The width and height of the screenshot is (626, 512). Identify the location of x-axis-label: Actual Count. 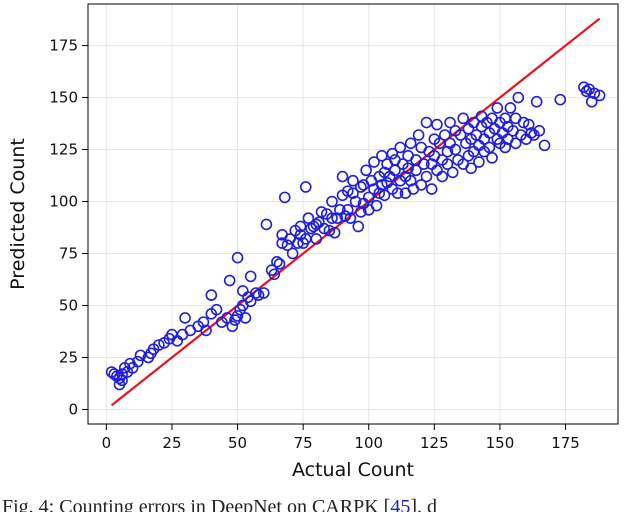
(353, 470).